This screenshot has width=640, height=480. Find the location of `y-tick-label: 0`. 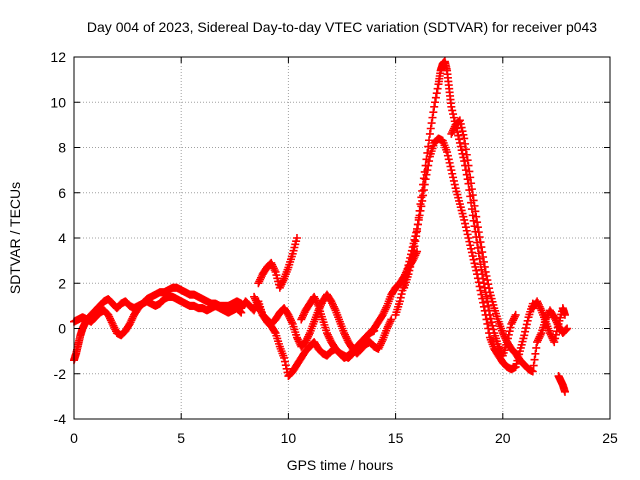

y-tick-label: 0 is located at coordinates (62, 329).